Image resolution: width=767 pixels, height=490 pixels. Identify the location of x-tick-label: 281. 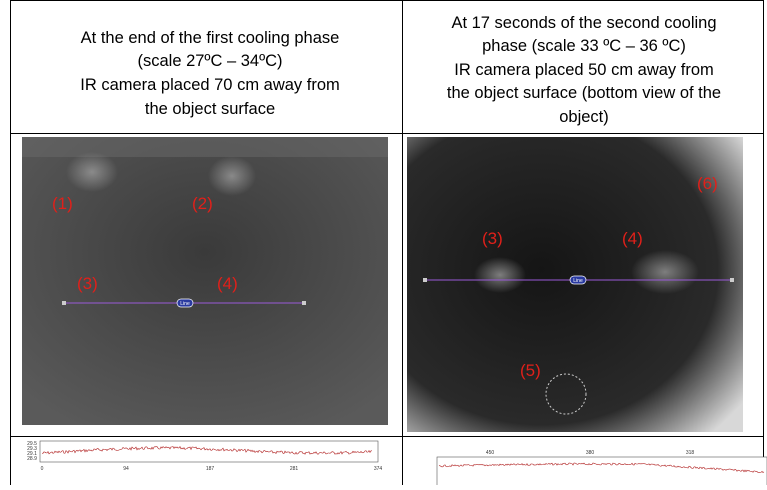
(294, 469).